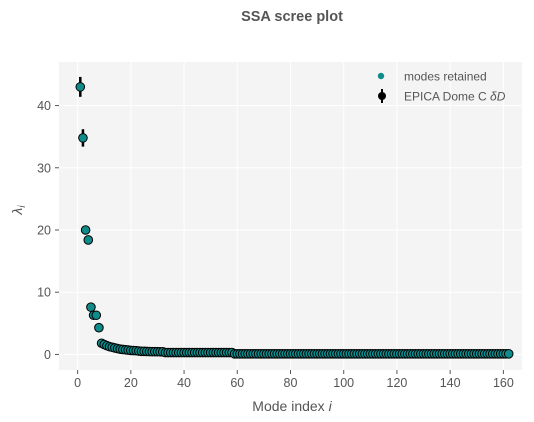 Image resolution: width=534 pixels, height=422 pixels. Describe the element at coordinates (343, 383) in the screenshot. I see `x-tick-label: 100` at that location.